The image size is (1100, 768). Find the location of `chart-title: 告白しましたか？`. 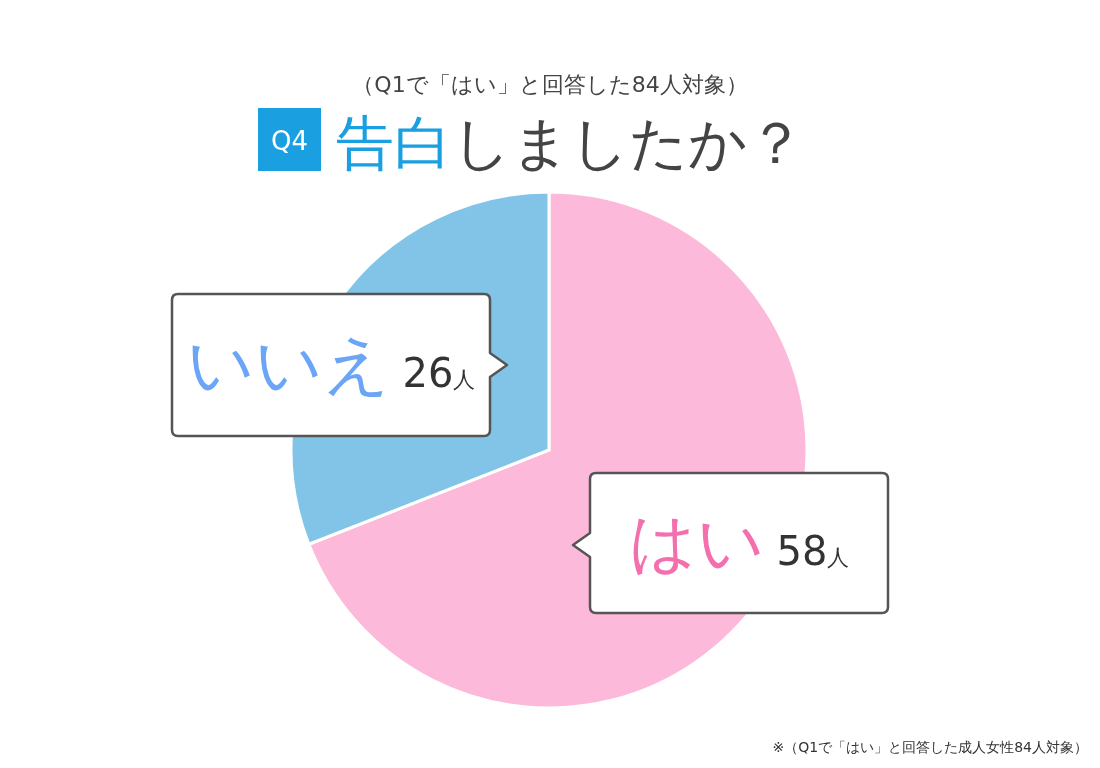

chart-title: 告白しましたか？ is located at coordinates (570, 143).